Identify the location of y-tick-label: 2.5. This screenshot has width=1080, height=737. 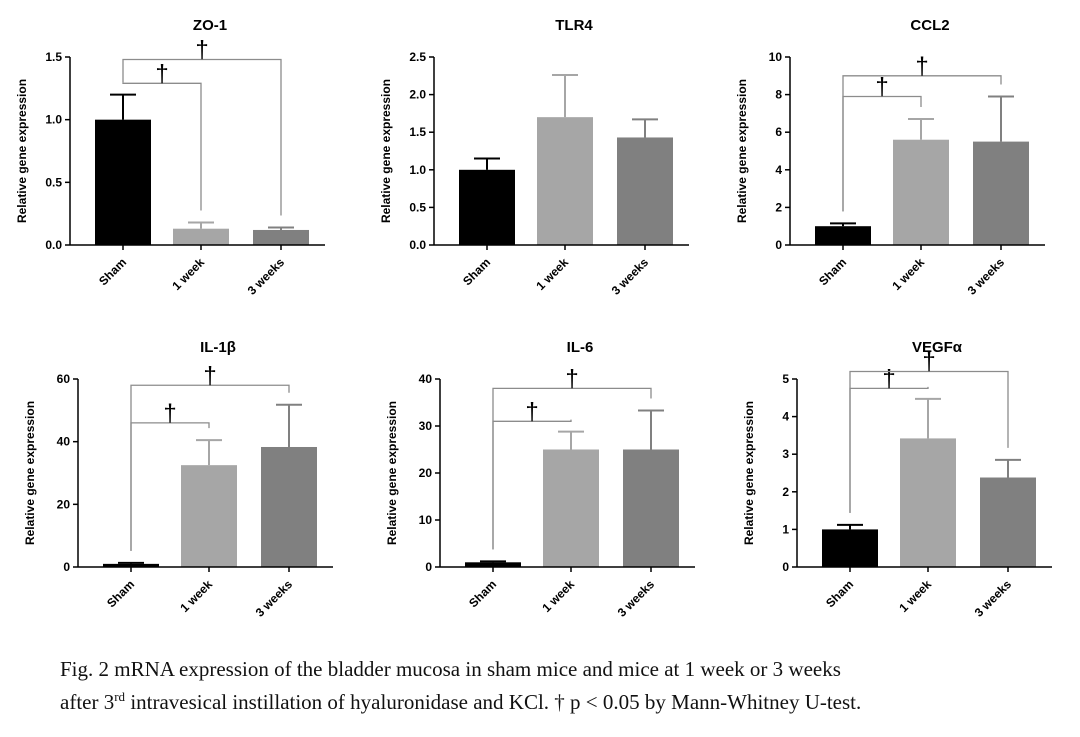
(417, 57).